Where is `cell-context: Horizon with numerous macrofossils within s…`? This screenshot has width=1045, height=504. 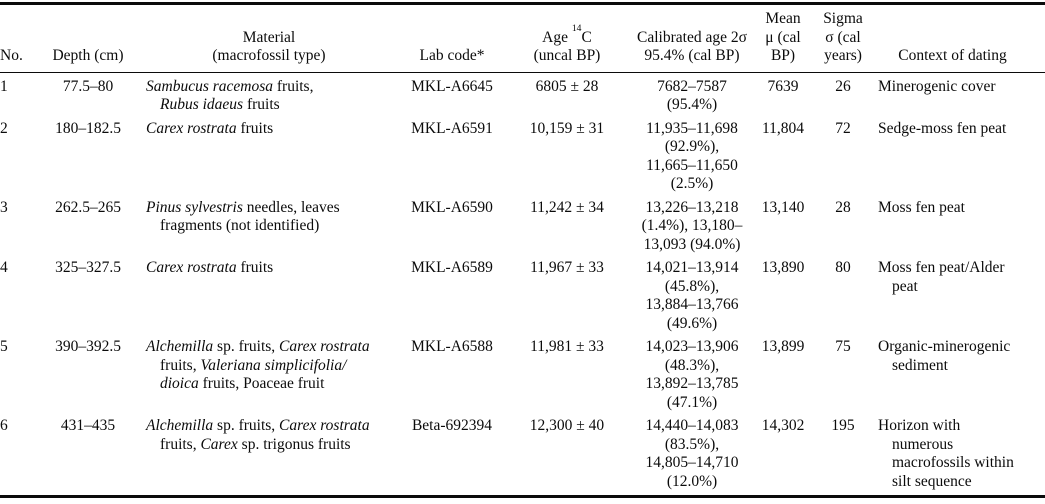
cell-context: Horizon with numerous macrofossils within s… is located at coordinates (958, 454).